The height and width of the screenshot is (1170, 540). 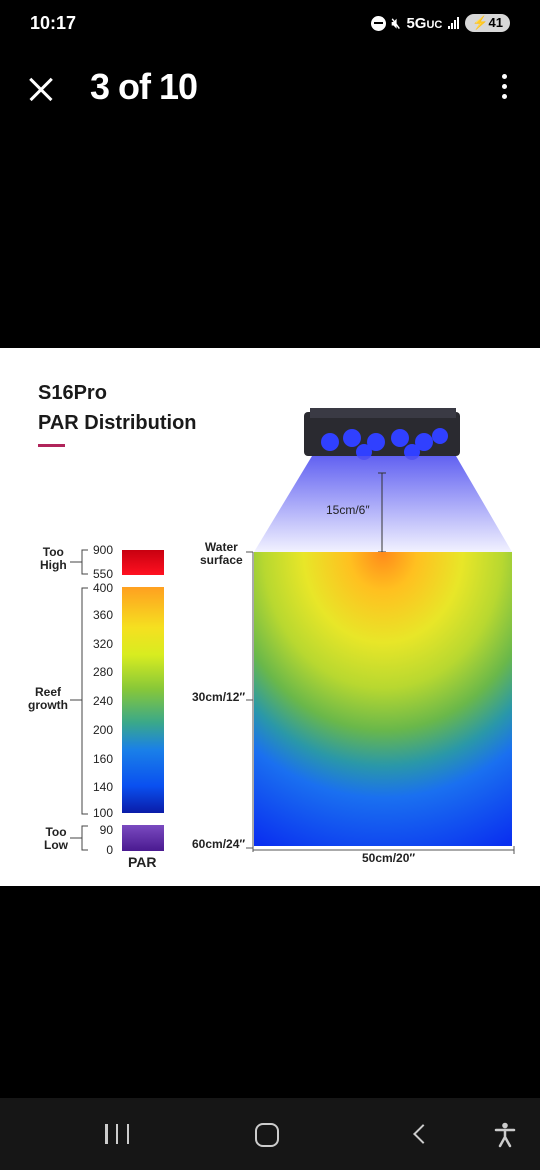 What do you see at coordinates (270, 88) in the screenshot?
I see `viewer-header: 3 of 10` at bounding box center [270, 88].